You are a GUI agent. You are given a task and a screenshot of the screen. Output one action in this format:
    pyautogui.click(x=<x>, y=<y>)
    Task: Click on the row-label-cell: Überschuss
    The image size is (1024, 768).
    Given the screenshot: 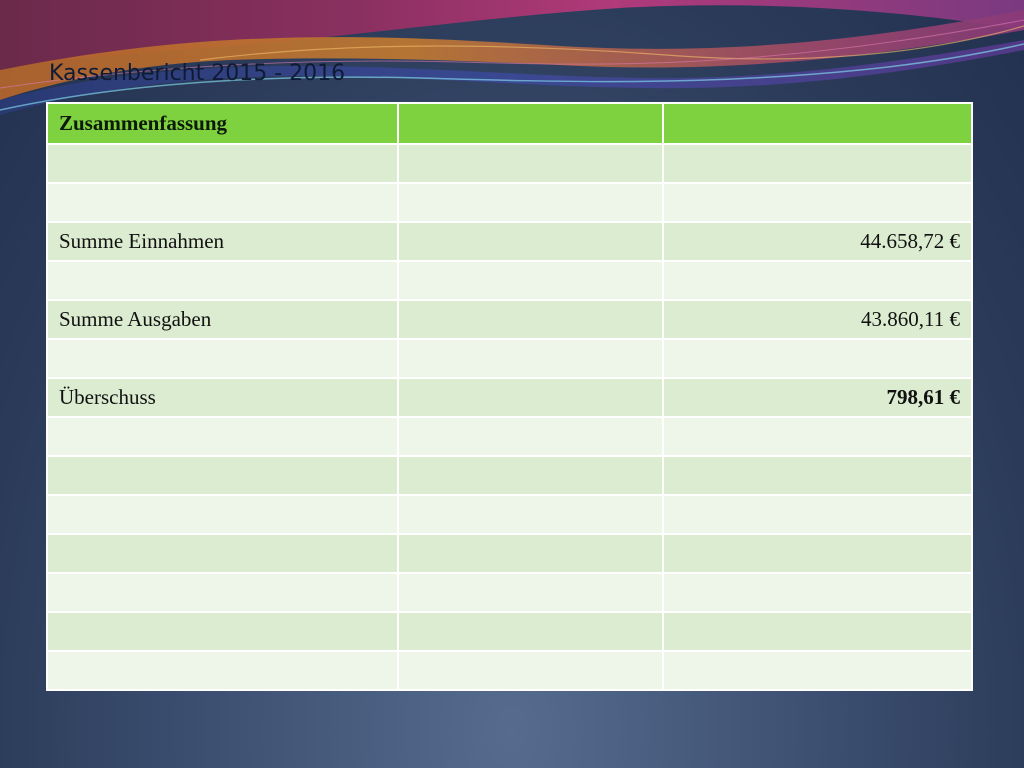 What is the action you would take?
    pyautogui.click(x=222, y=397)
    